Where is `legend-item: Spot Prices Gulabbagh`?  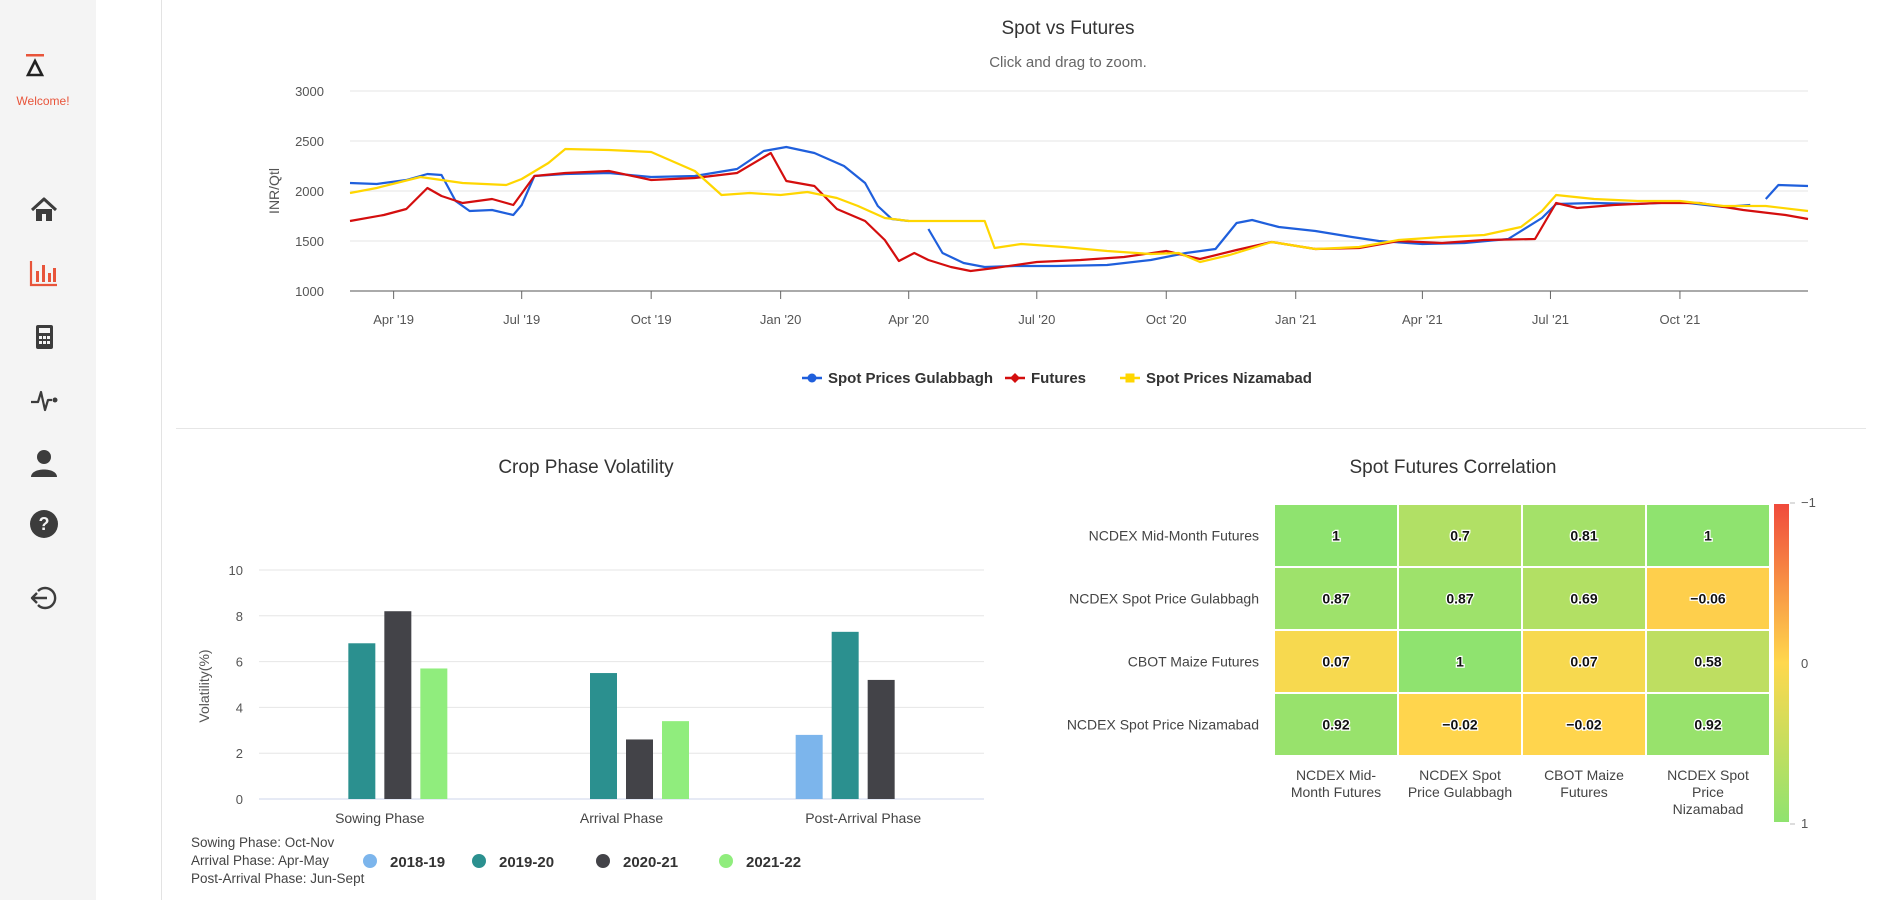
legend-item: Spot Prices Gulabbagh is located at coordinates (897, 378).